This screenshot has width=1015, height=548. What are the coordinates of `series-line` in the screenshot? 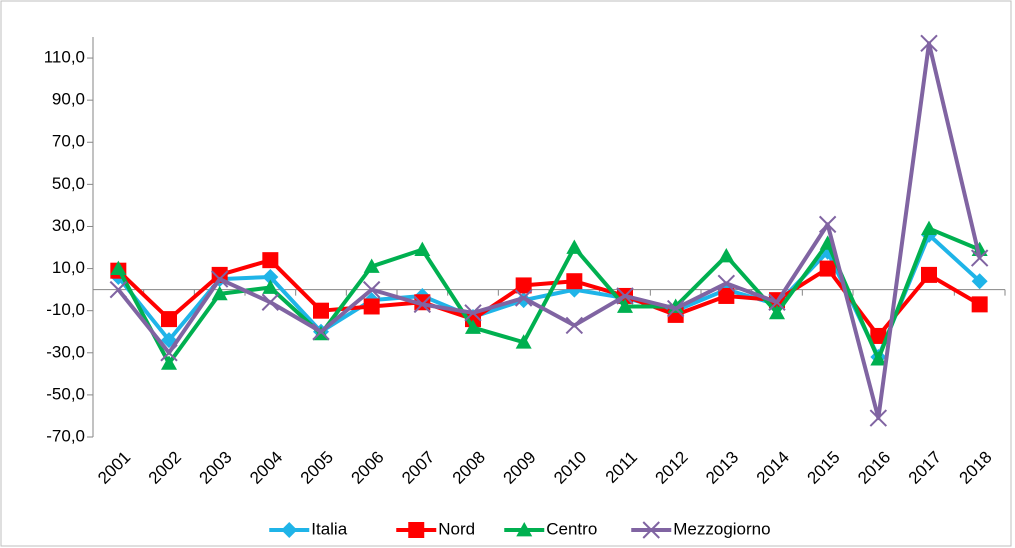 It's located at (548, 298).